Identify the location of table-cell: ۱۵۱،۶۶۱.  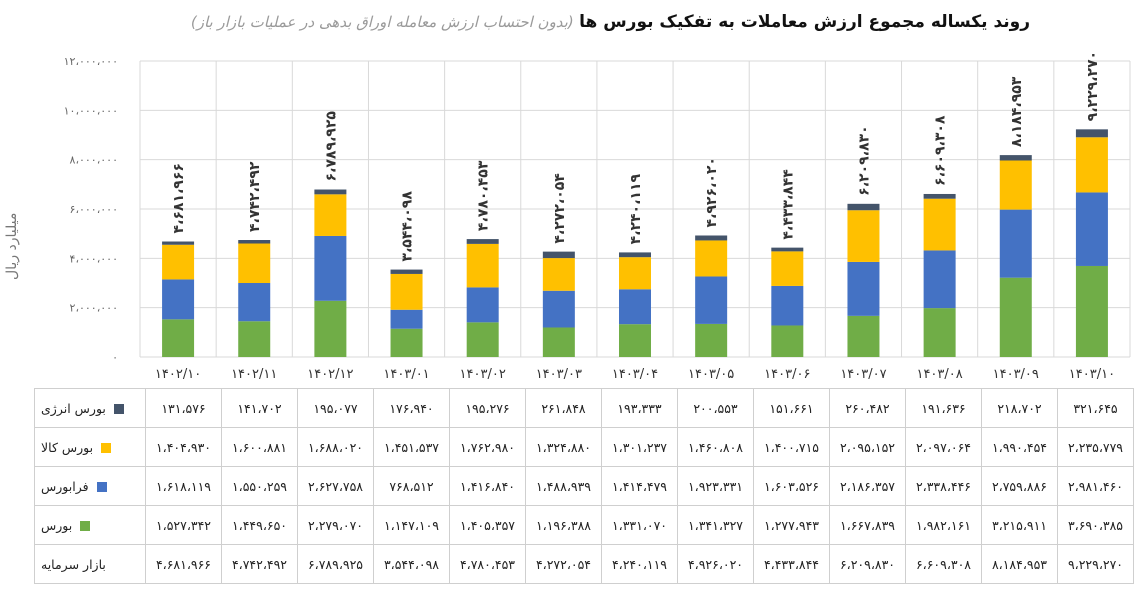
(791, 408).